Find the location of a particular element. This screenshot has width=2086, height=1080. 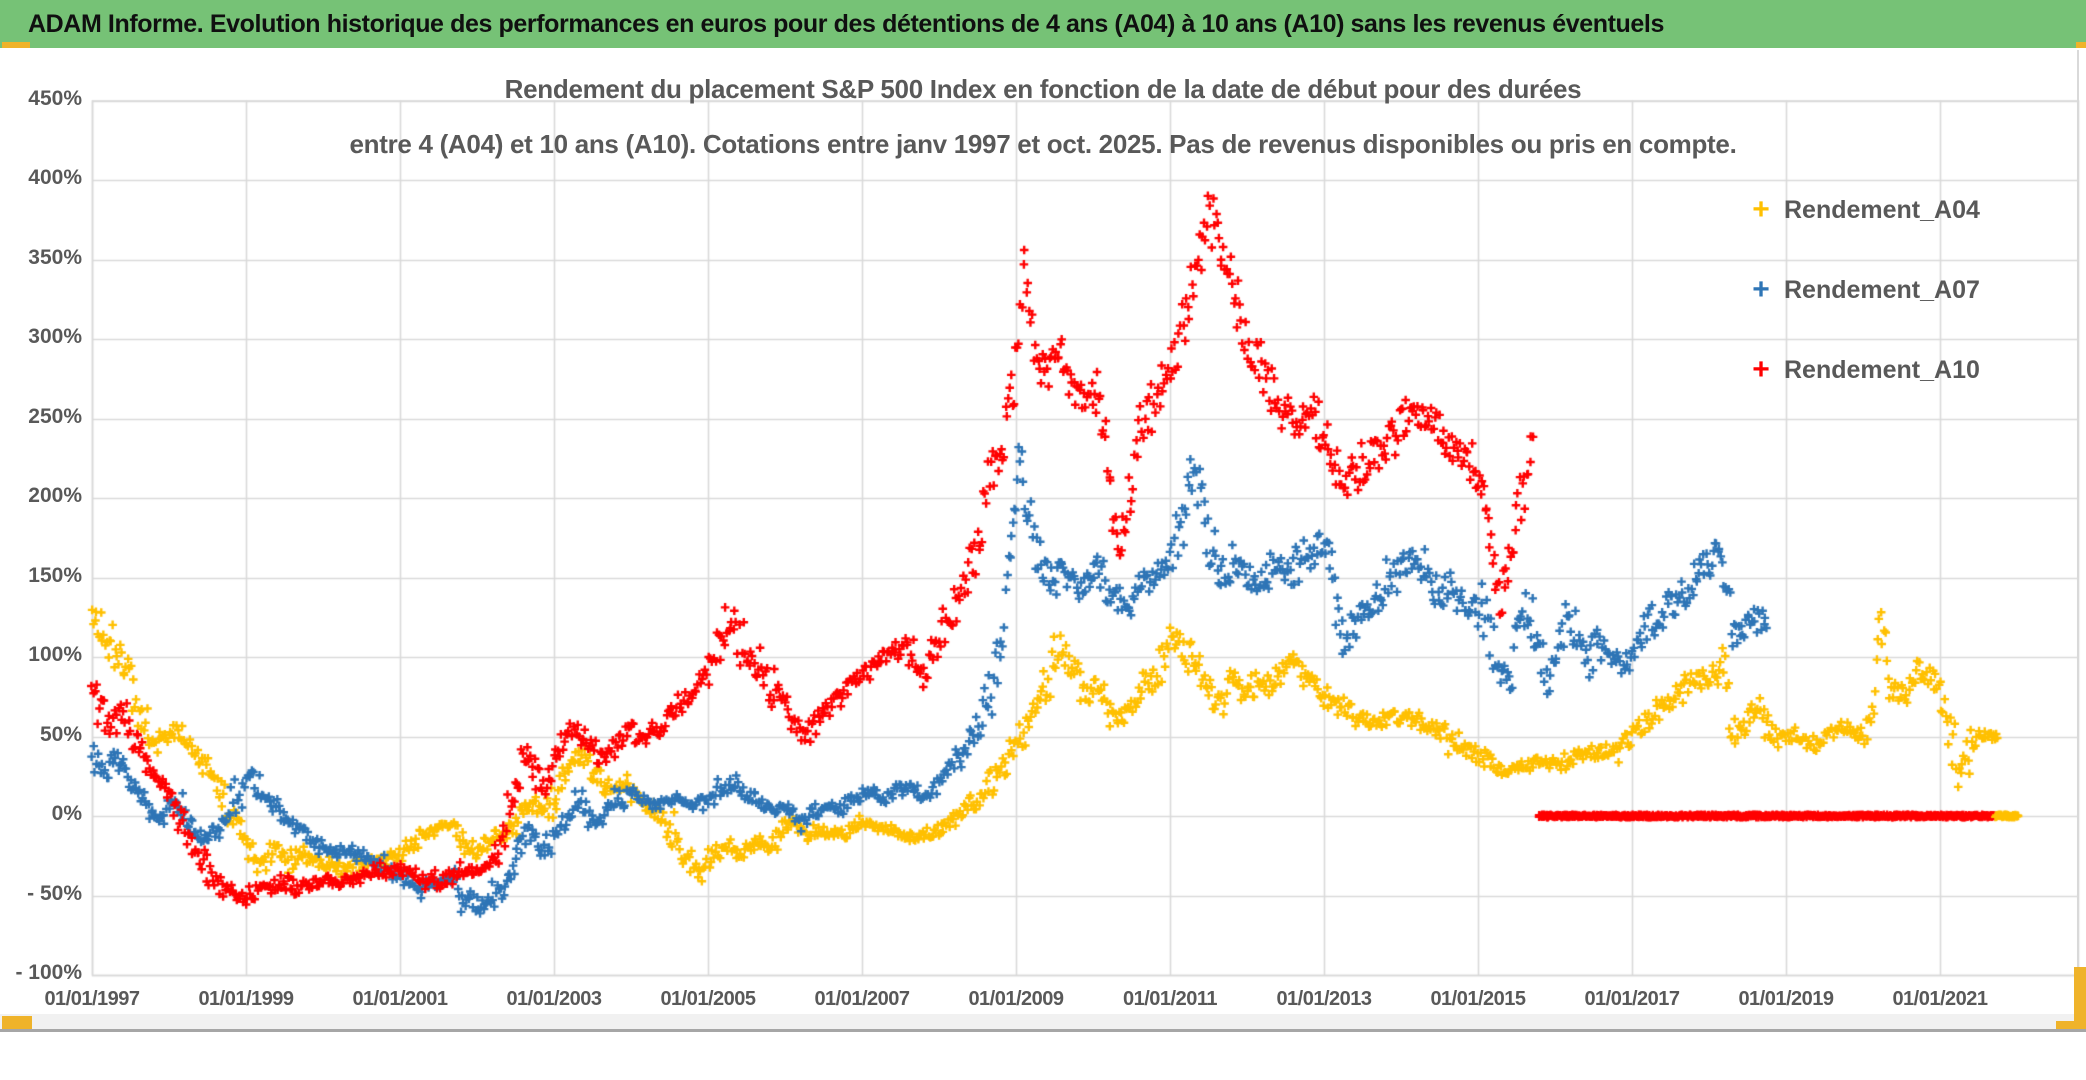

x-tick-label: 01/01/2011 is located at coordinates (1170, 999).